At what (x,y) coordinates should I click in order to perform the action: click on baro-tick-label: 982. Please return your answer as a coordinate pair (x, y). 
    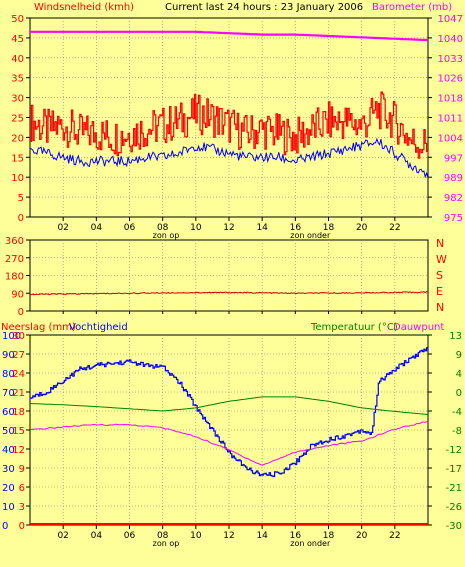
    Looking at the image, I should click on (453, 198).